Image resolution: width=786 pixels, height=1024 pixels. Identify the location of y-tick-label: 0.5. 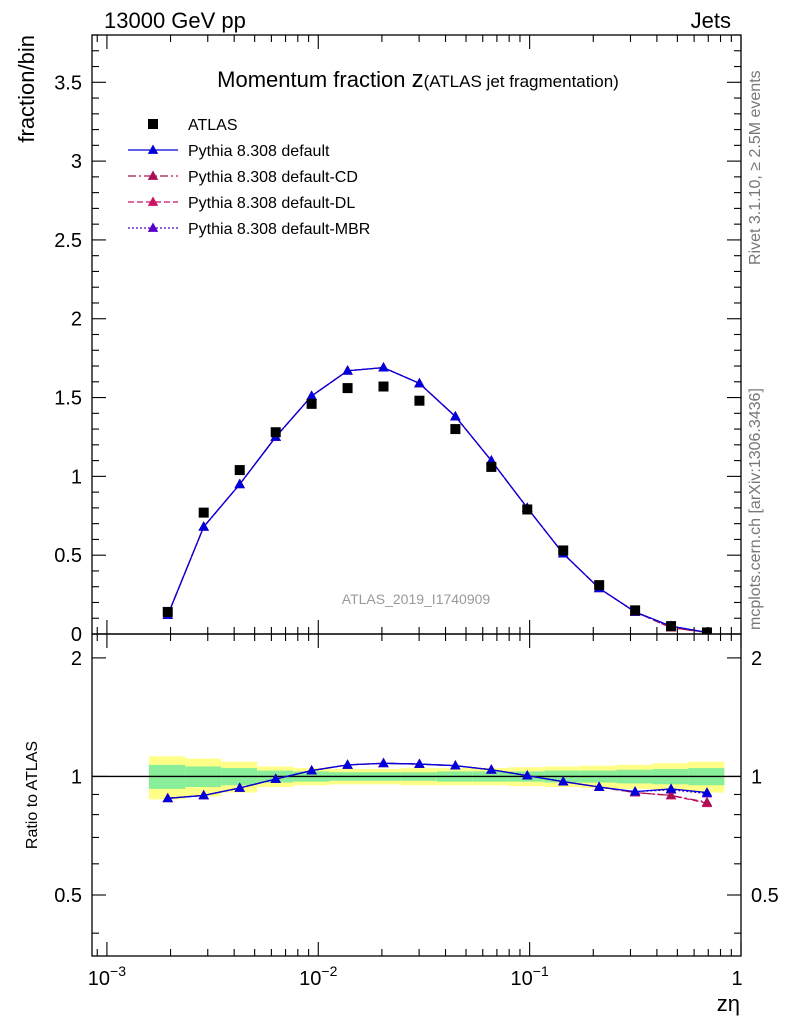
(68, 556).